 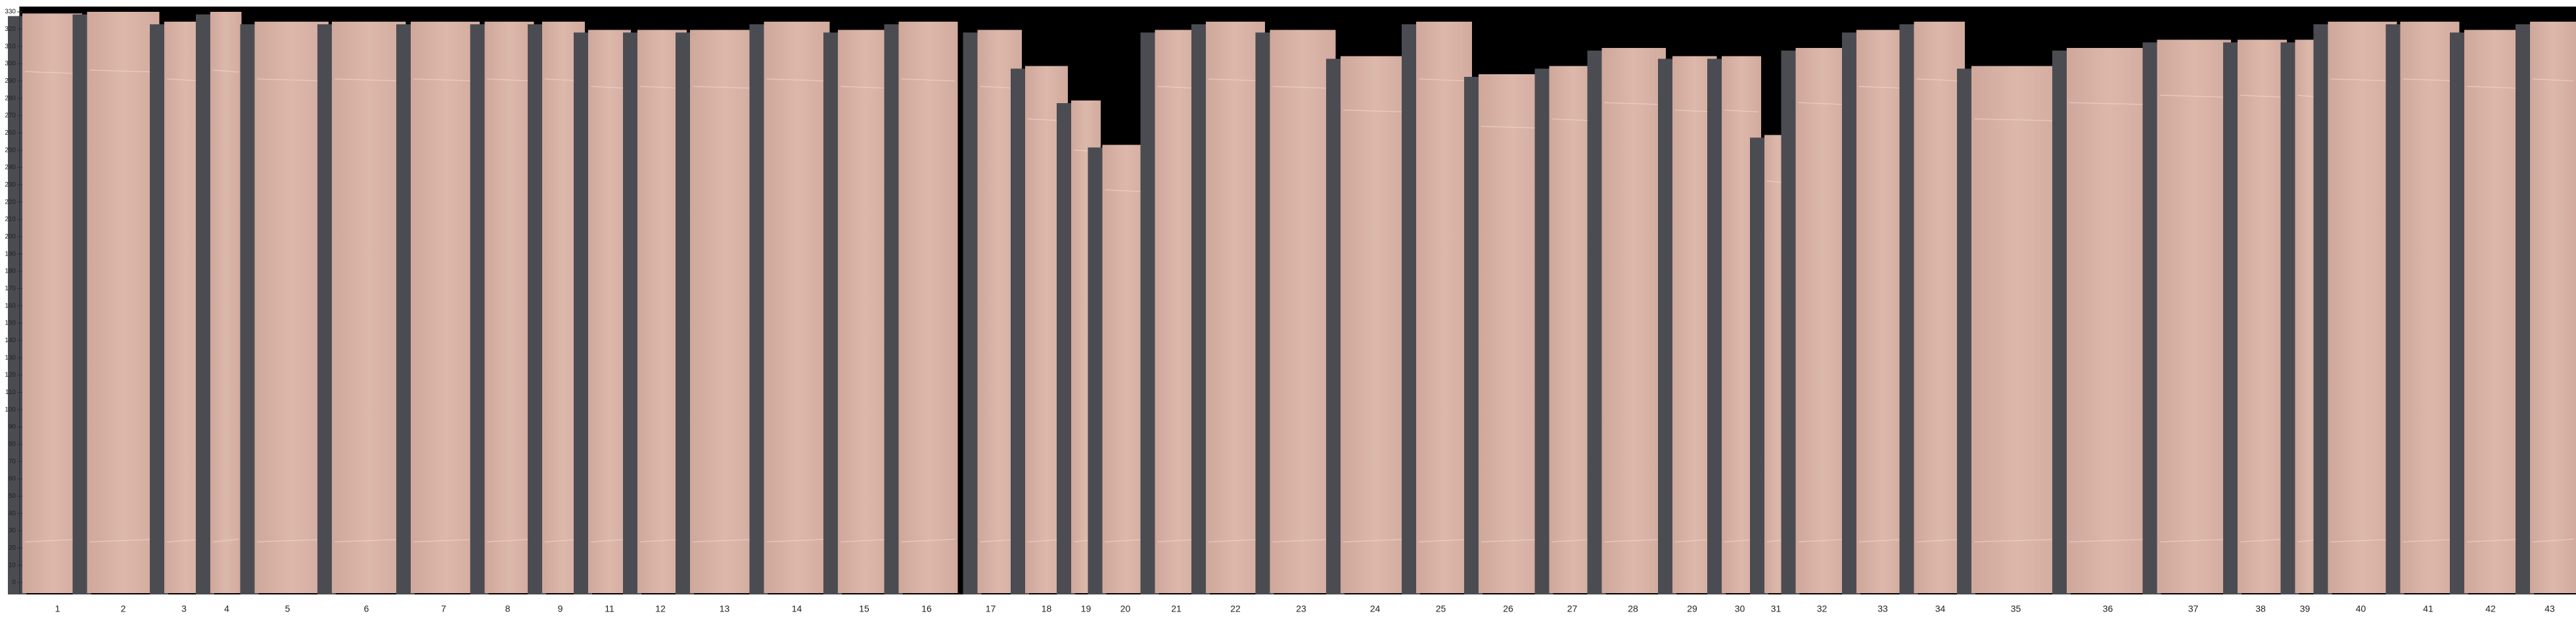 I want to click on ruler-label: 230, so click(x=10, y=185).